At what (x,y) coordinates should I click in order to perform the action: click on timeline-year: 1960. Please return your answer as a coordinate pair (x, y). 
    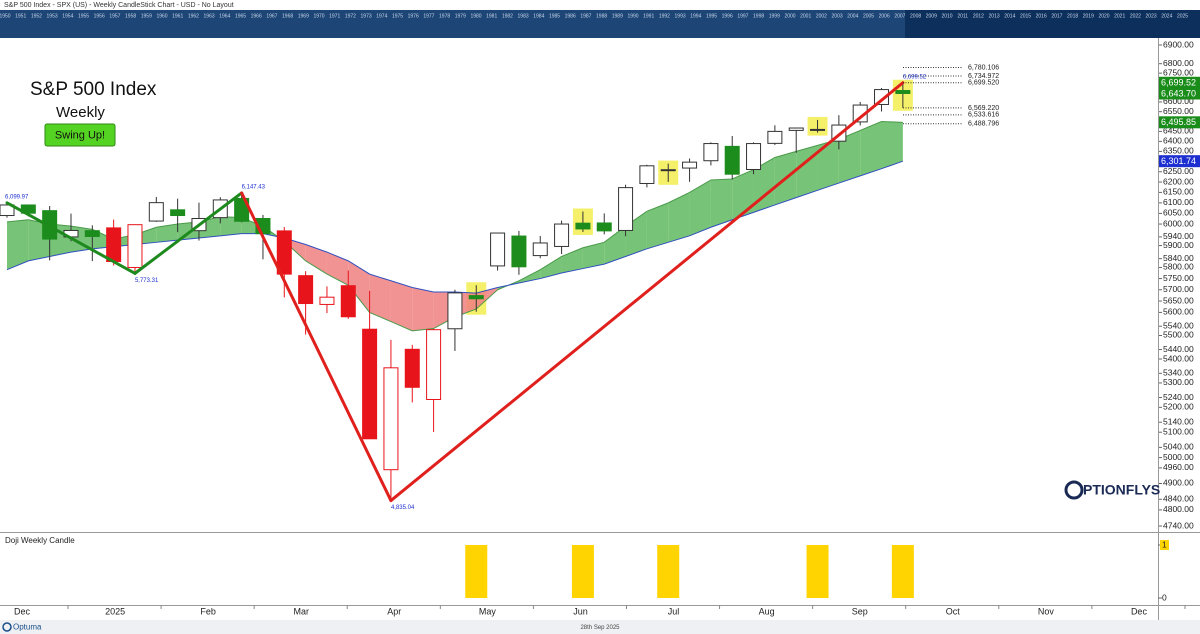
    Looking at the image, I should click on (161, 16).